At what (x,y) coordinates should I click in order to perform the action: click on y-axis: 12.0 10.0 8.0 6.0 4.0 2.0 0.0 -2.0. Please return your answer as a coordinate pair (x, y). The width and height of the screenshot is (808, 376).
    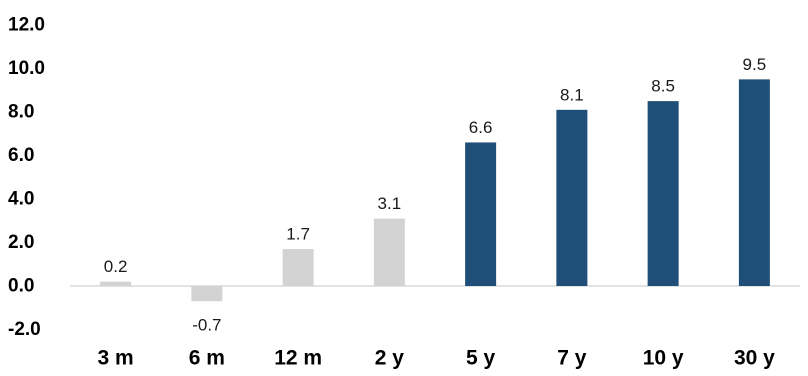
    Looking at the image, I should click on (26, 178).